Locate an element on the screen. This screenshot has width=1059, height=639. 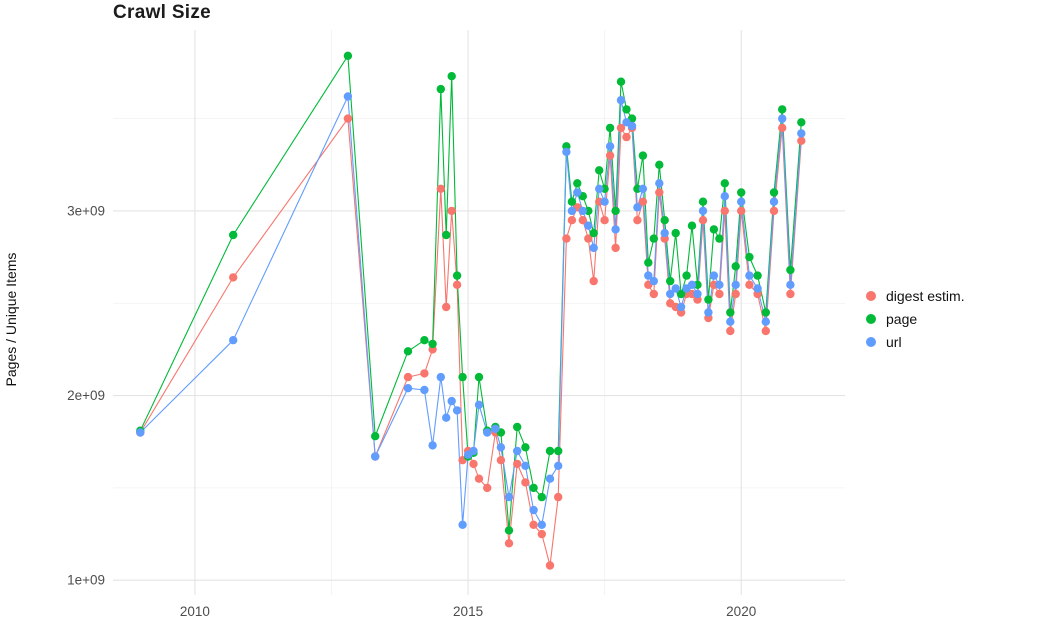
y-axis-label: Pages / Unique Items is located at coordinates (11, 319).